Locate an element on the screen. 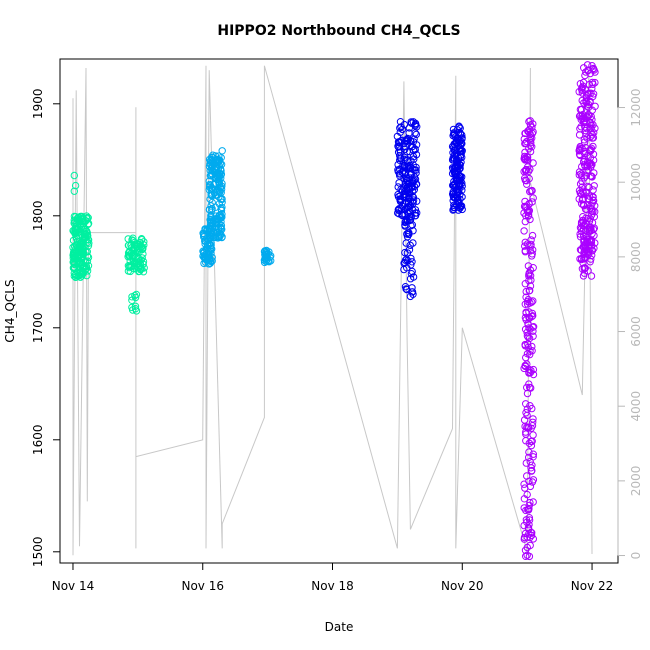  y2-tick-label: 6000 is located at coordinates (636, 331).